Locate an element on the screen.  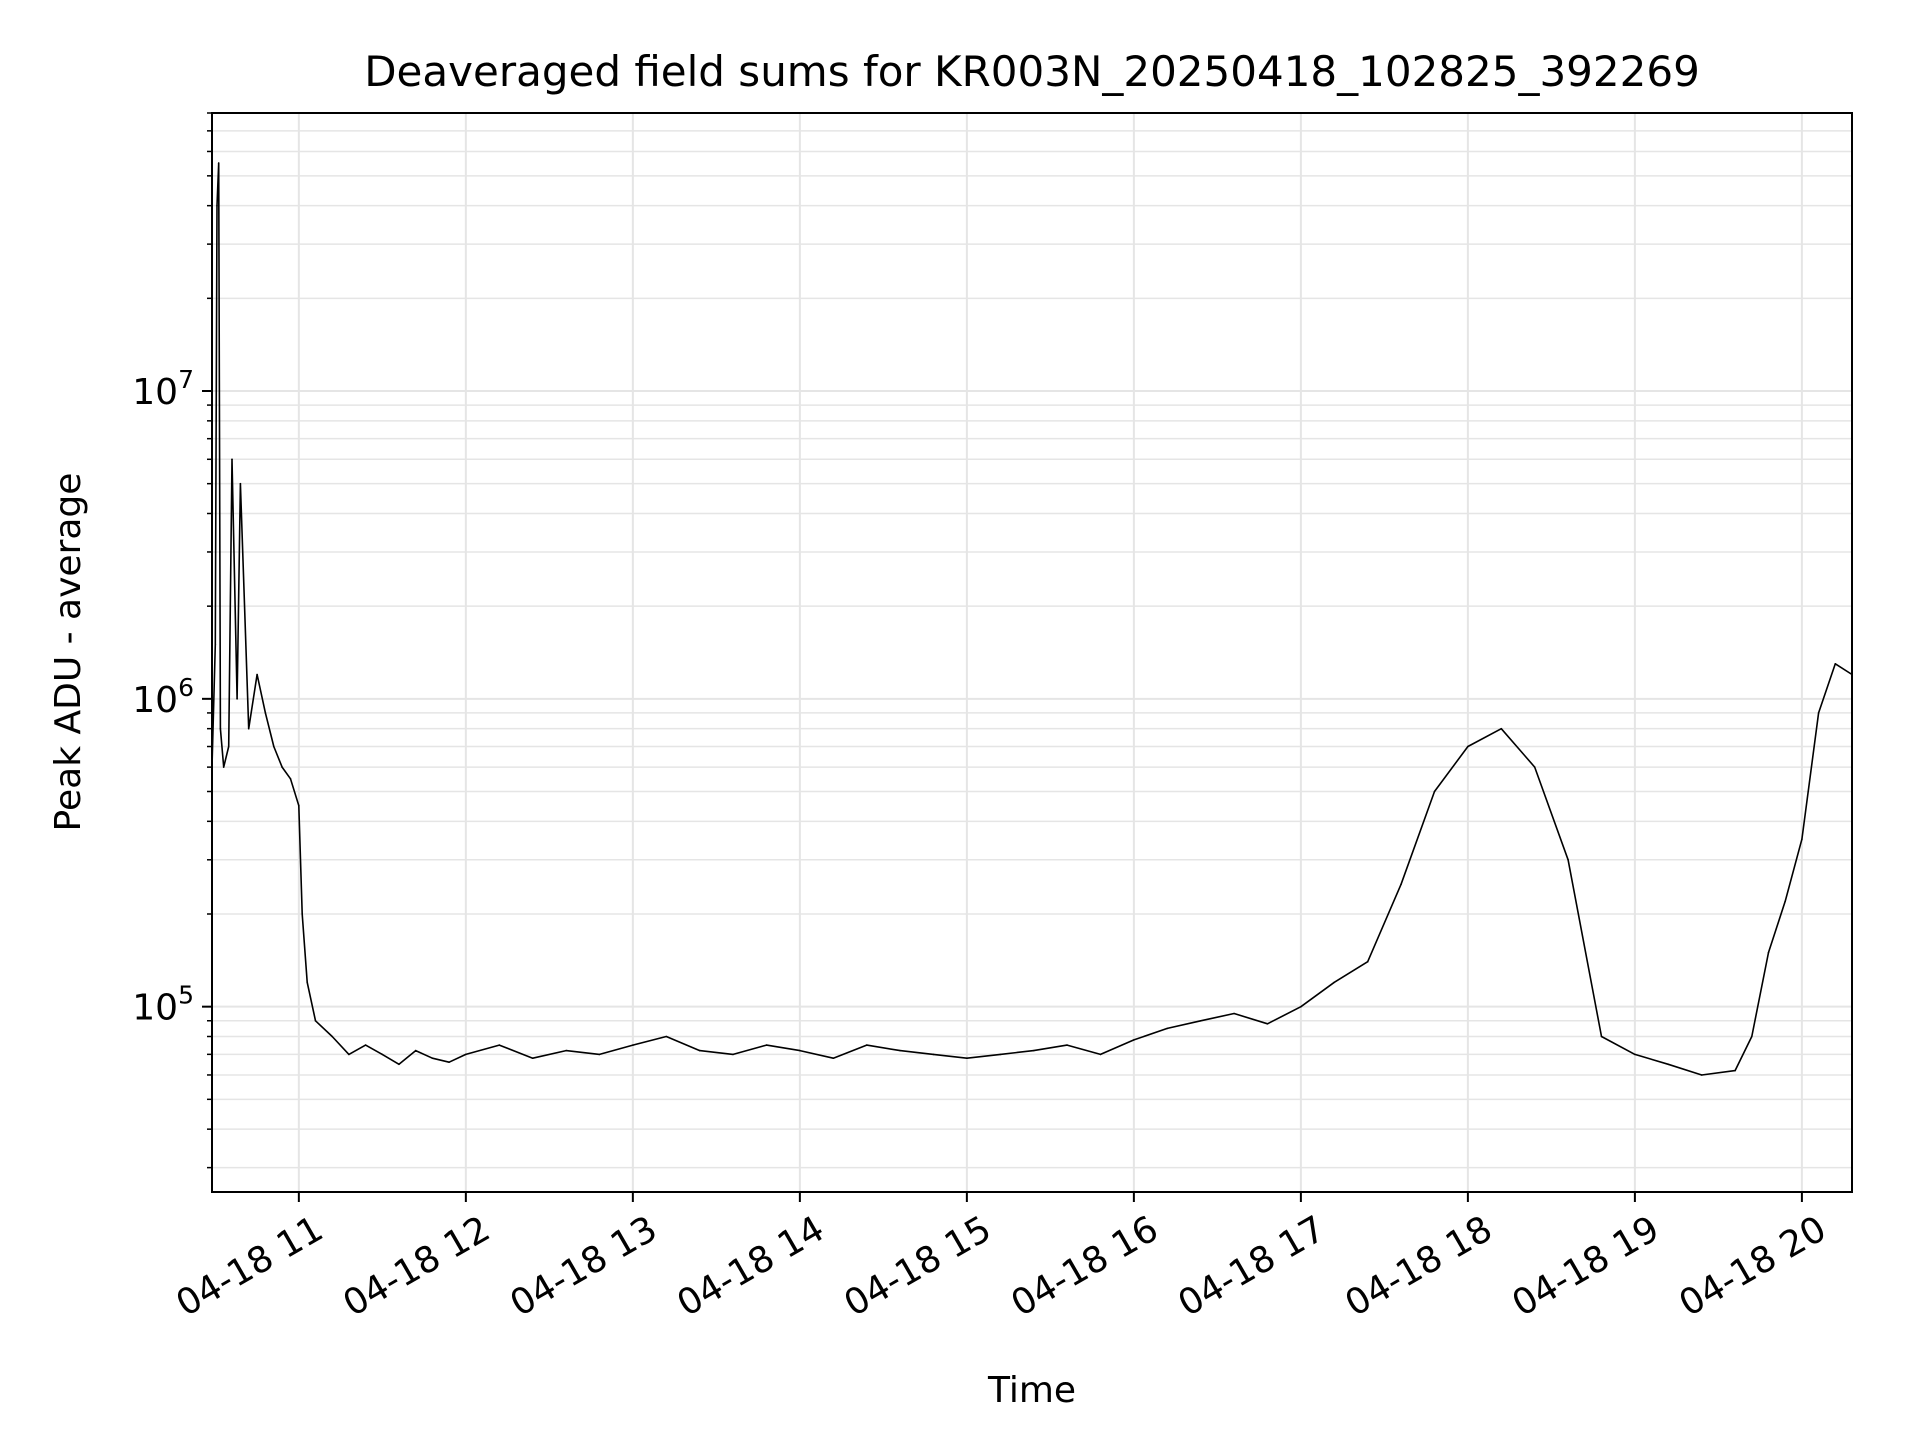
y-tick-label: 10⁷ is located at coordinates (163, 389).